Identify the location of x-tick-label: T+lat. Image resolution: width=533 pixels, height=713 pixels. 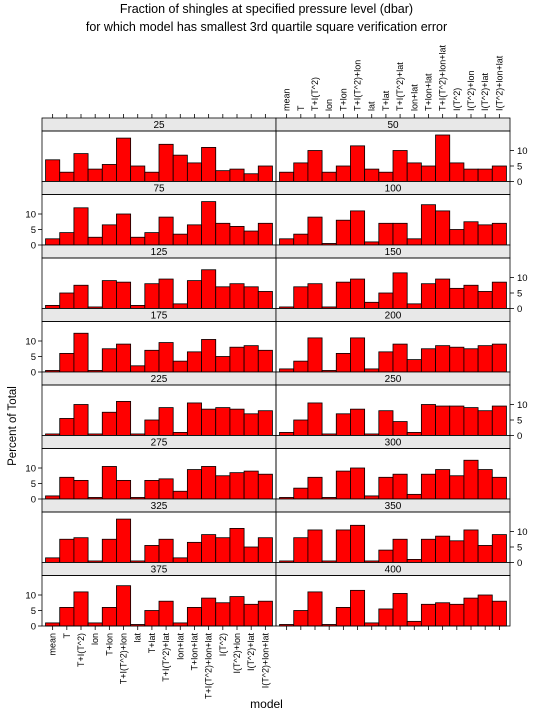
(152, 643).